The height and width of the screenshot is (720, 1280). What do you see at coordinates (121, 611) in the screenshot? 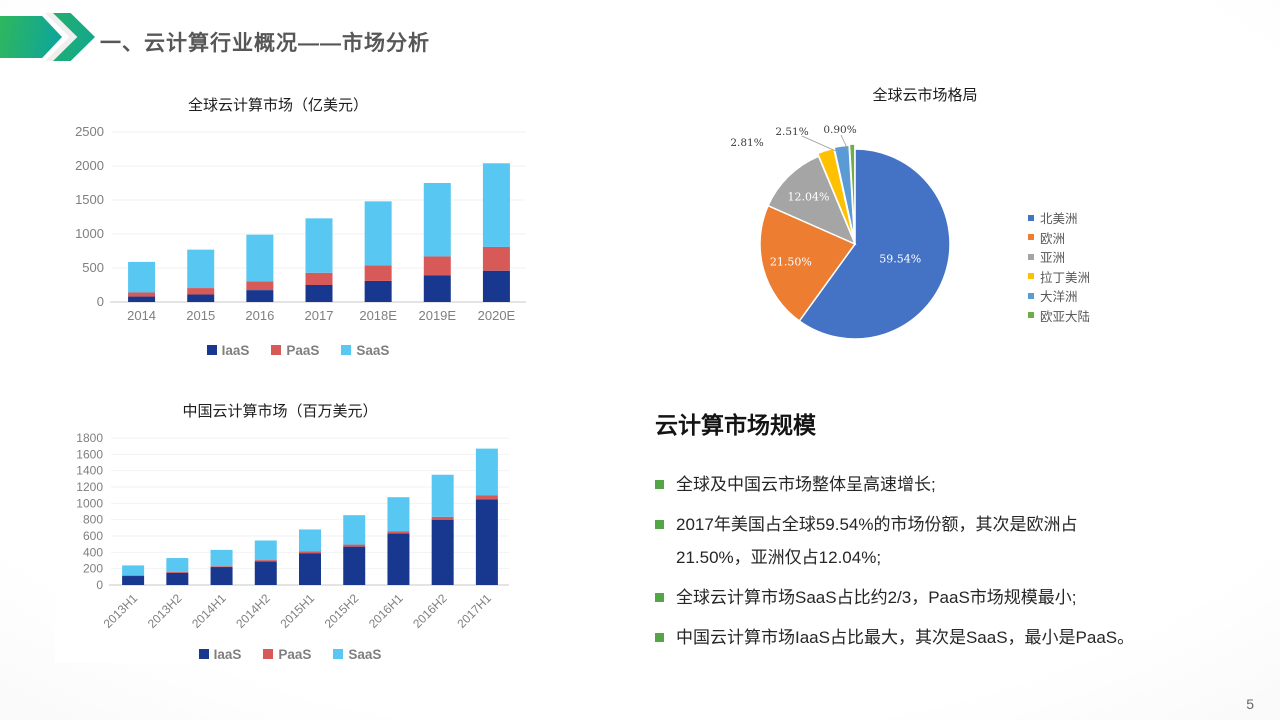
I see `x-axis-tick-label: 2013H1` at bounding box center [121, 611].